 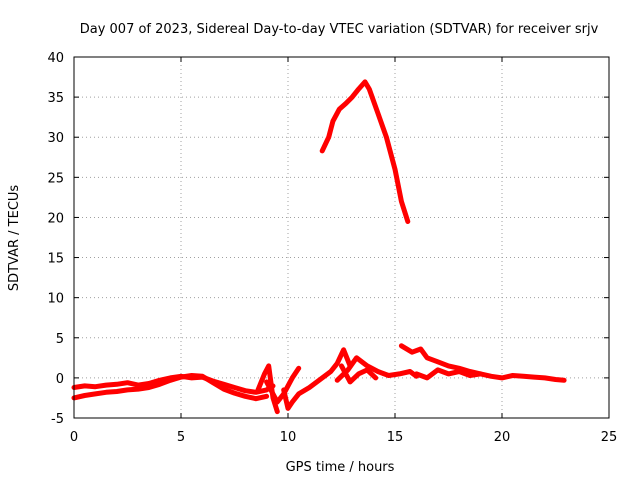 What do you see at coordinates (55, 299) in the screenshot?
I see `y-tick-label: 10` at bounding box center [55, 299].